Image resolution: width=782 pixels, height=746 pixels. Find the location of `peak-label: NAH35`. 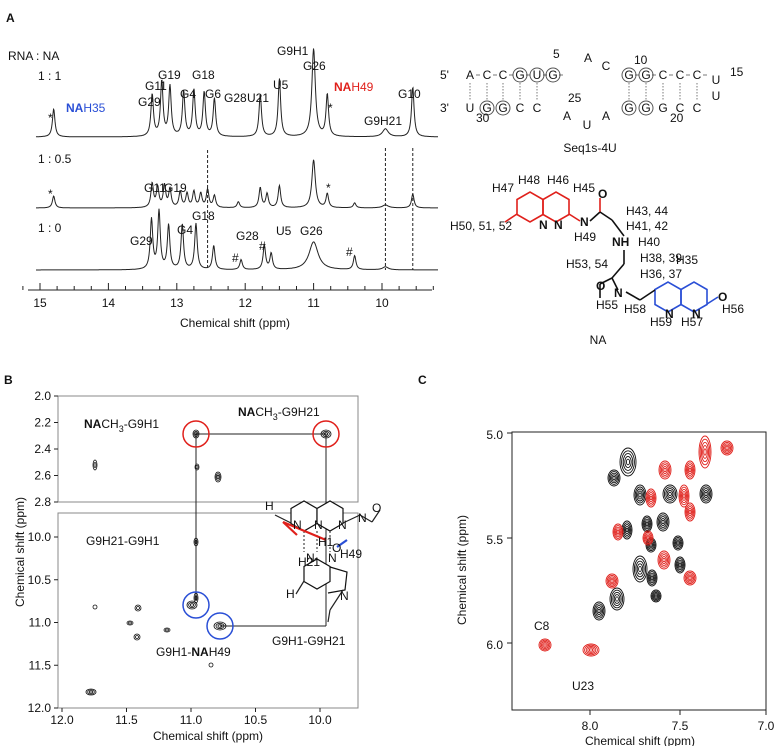

peak-label: NAH35 is located at coordinates (86, 108).